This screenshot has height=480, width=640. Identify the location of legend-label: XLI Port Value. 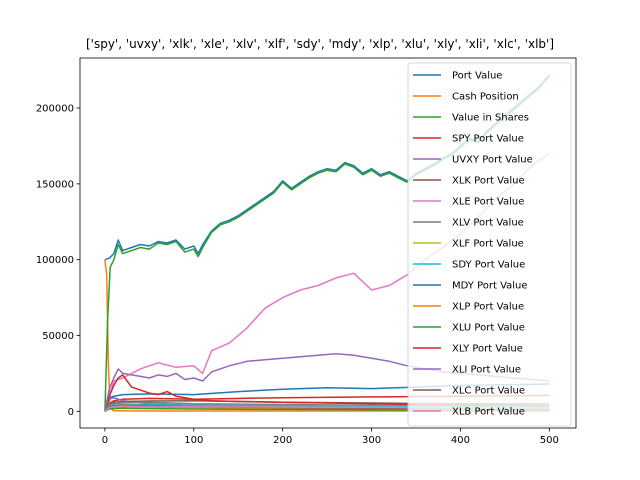
(486, 370).